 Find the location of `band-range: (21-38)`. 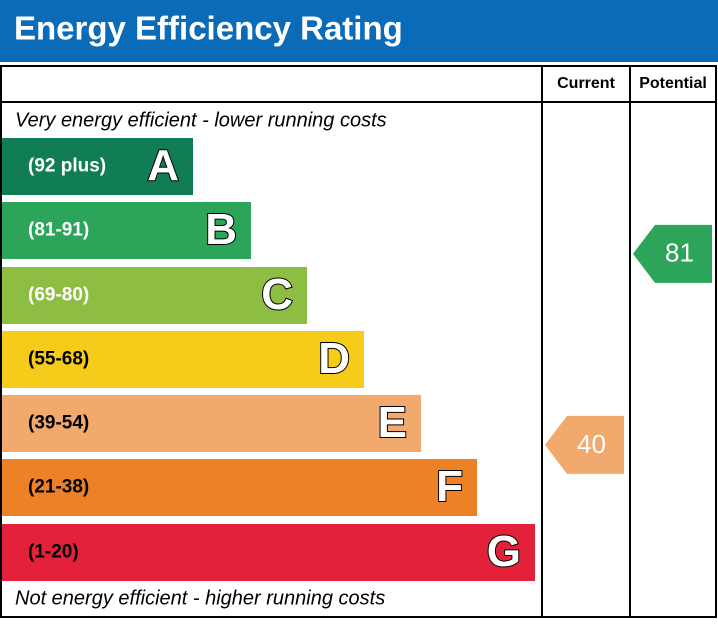

band-range: (21-38) is located at coordinates (58, 487).